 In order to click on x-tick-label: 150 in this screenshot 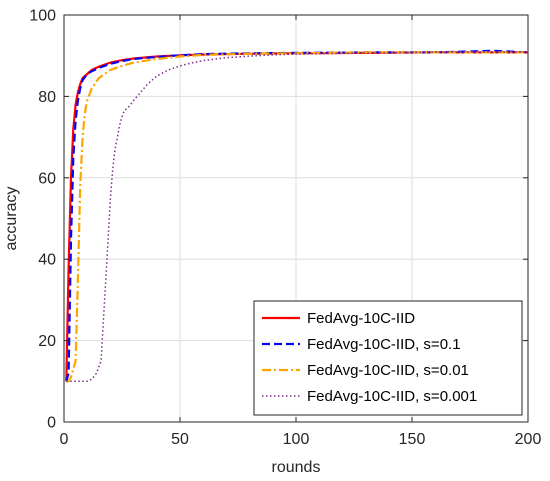, I will do `click(412, 439)`.